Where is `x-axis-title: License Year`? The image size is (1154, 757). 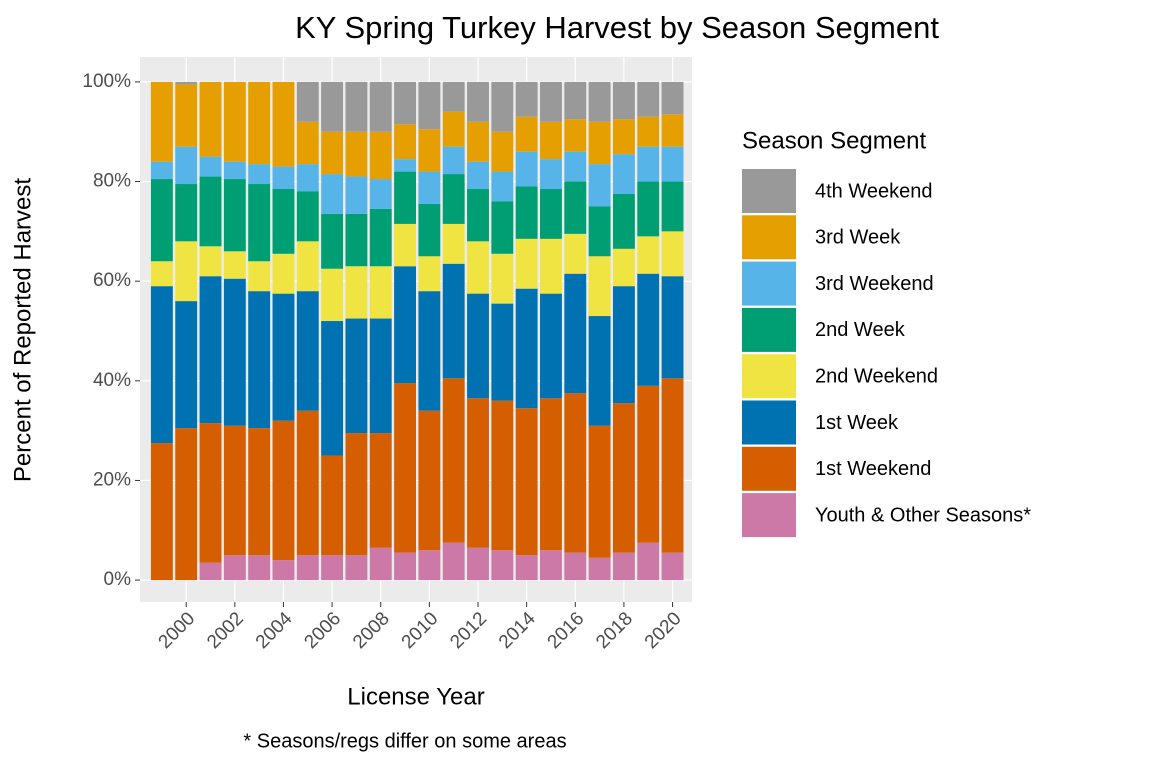
x-axis-title: License Year is located at coordinates (415, 696).